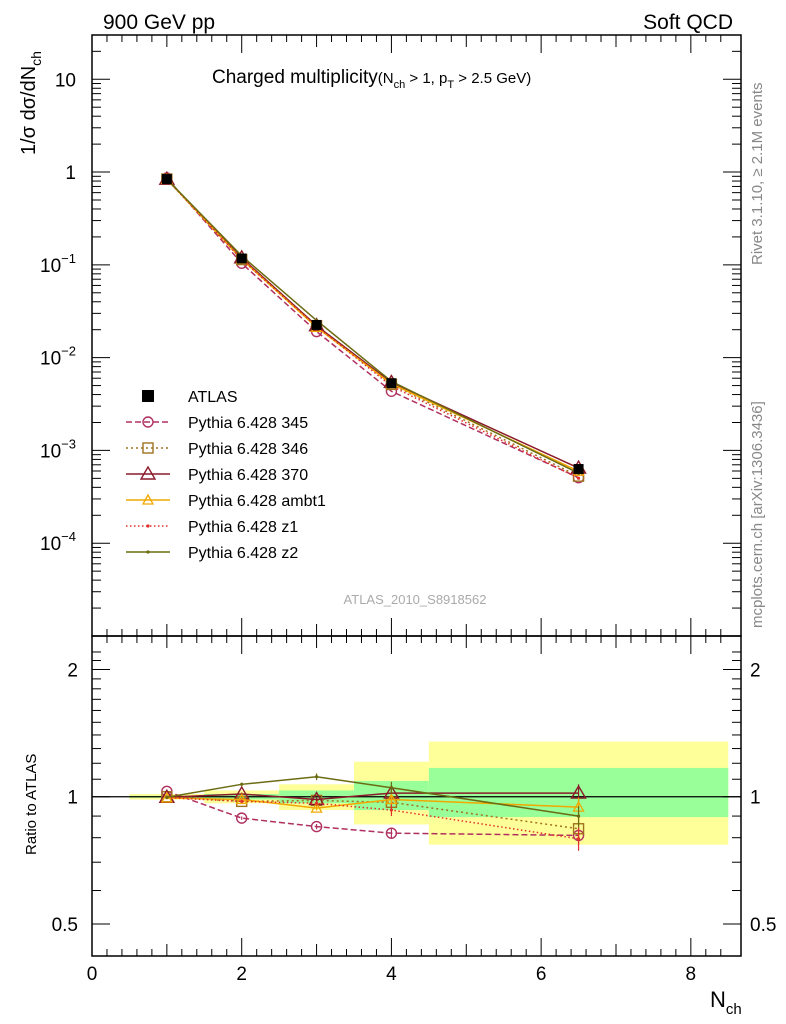  I want to click on x-tick-label: 0, so click(92, 974).